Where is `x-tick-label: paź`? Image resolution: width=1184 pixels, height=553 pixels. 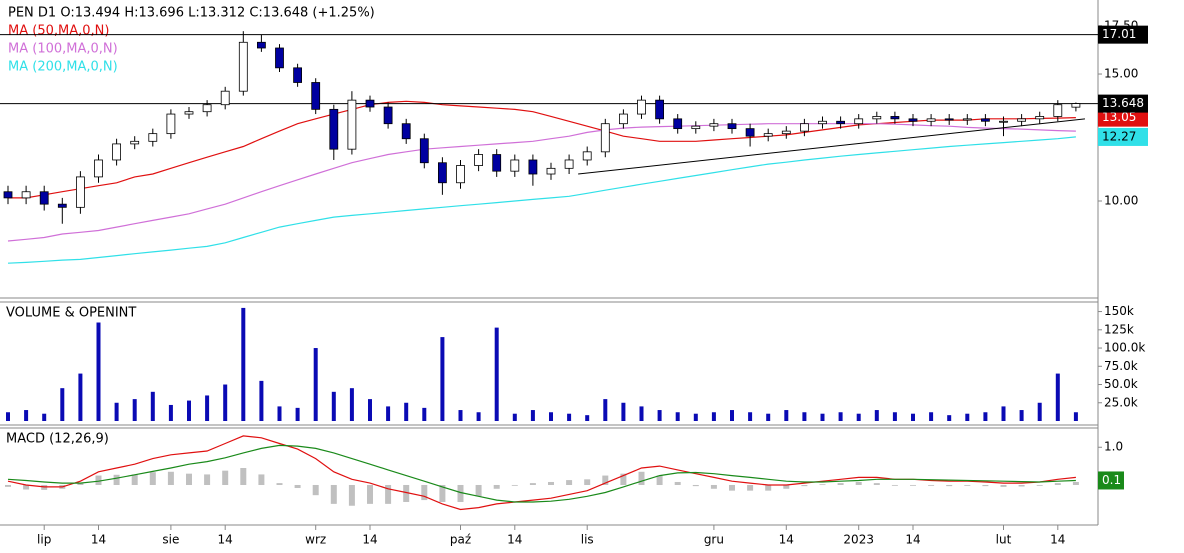
x-tick-label: paź is located at coordinates (460, 540).